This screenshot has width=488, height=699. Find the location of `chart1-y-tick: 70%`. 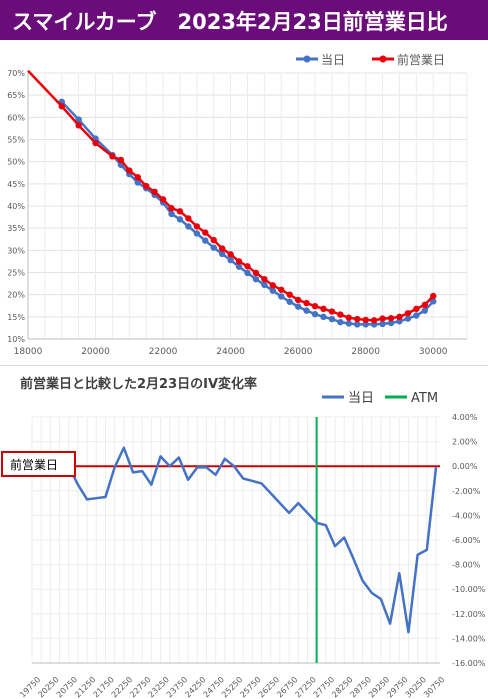

chart1-y-tick: 70% is located at coordinates (16, 73).